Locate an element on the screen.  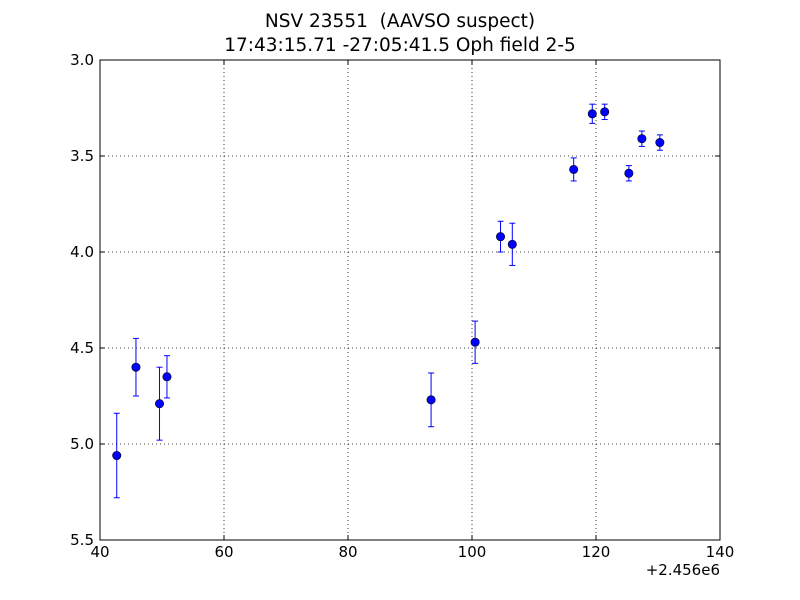
x-tick-label: 140 is located at coordinates (720, 552).